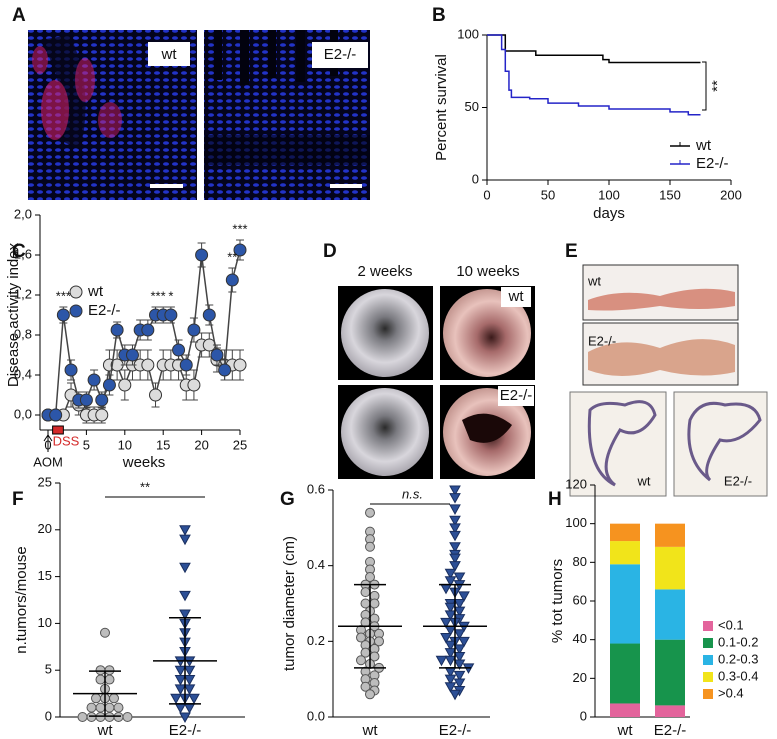 The height and width of the screenshot is (739, 777). Describe the element at coordinates (45, 575) in the screenshot. I see `y-tick-label: 15` at that location.